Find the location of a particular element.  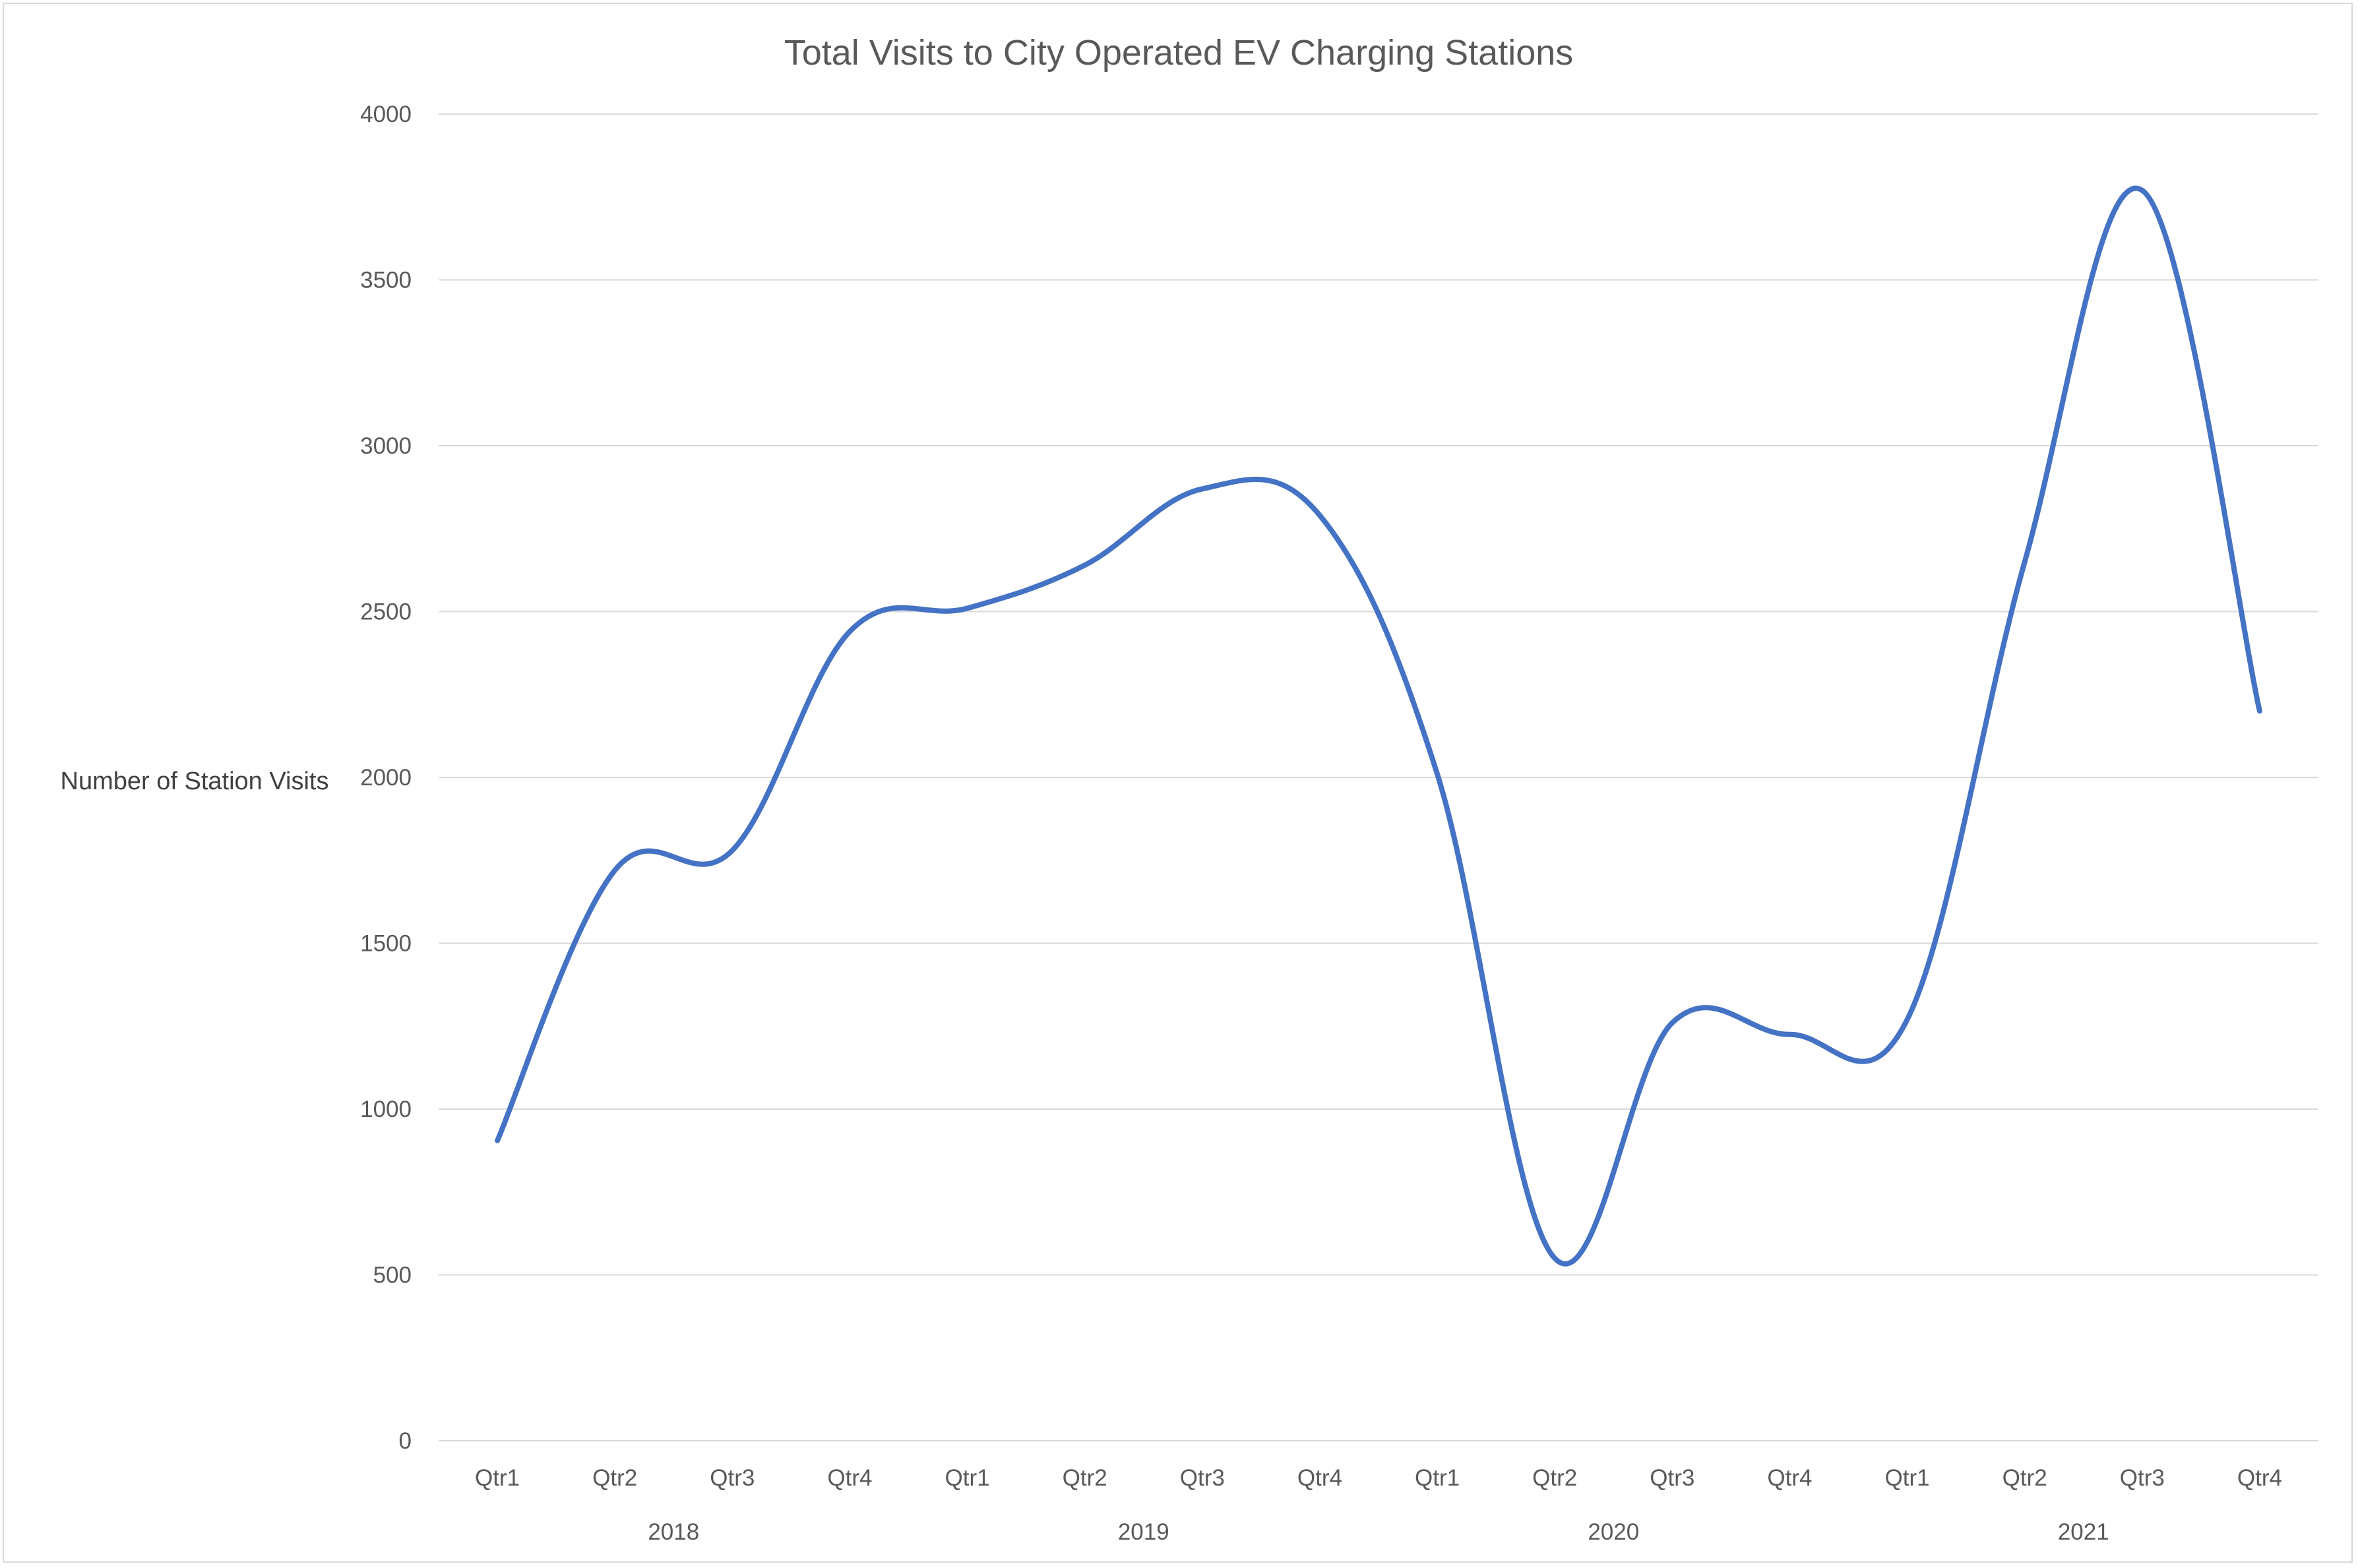

y-tick-label: 4000 is located at coordinates (386, 114).